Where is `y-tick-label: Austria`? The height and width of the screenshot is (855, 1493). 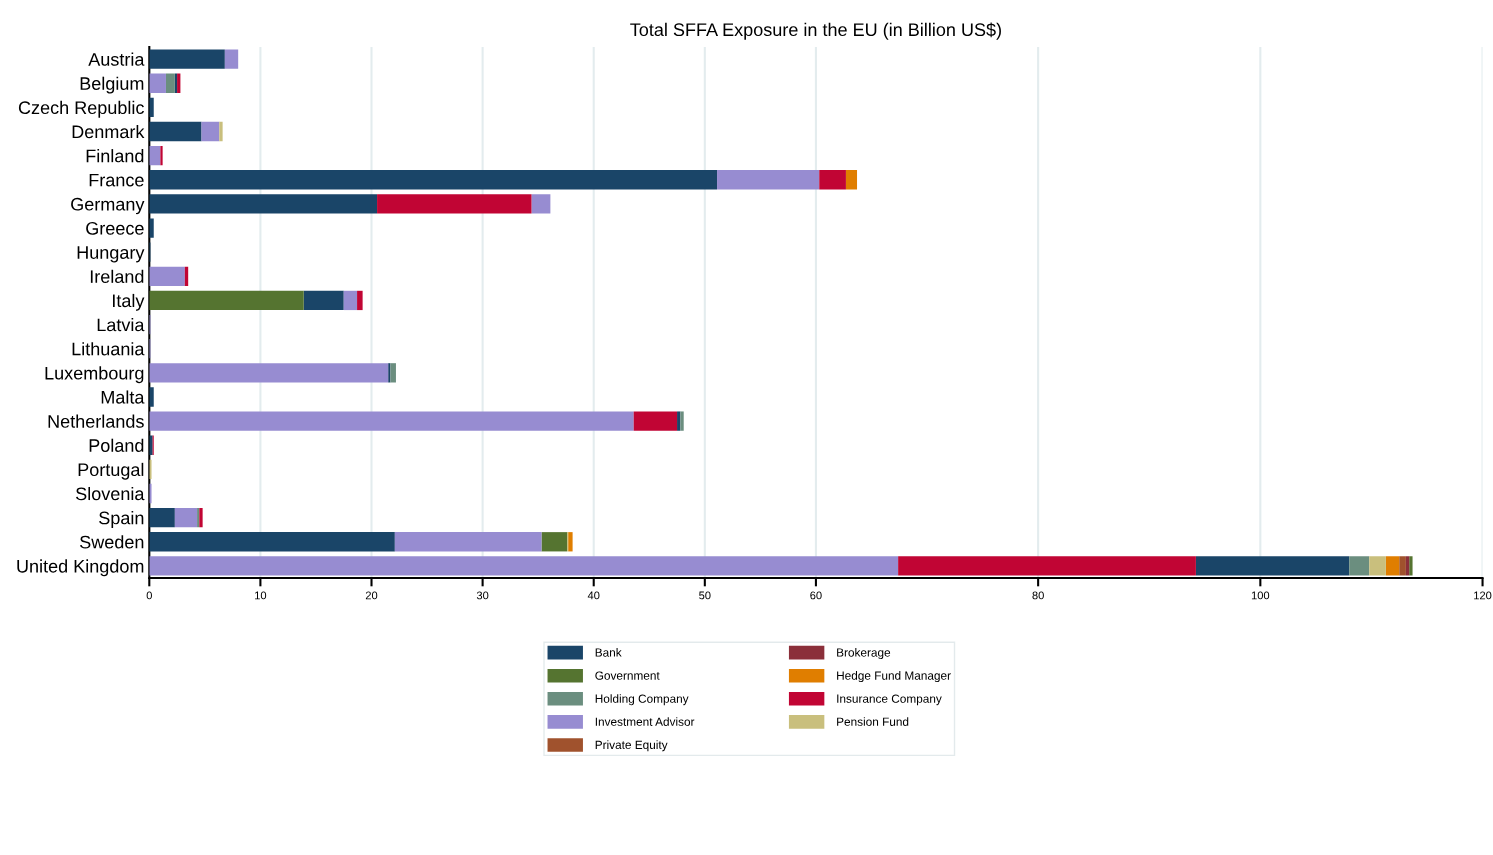
y-tick-label: Austria is located at coordinates (116, 59).